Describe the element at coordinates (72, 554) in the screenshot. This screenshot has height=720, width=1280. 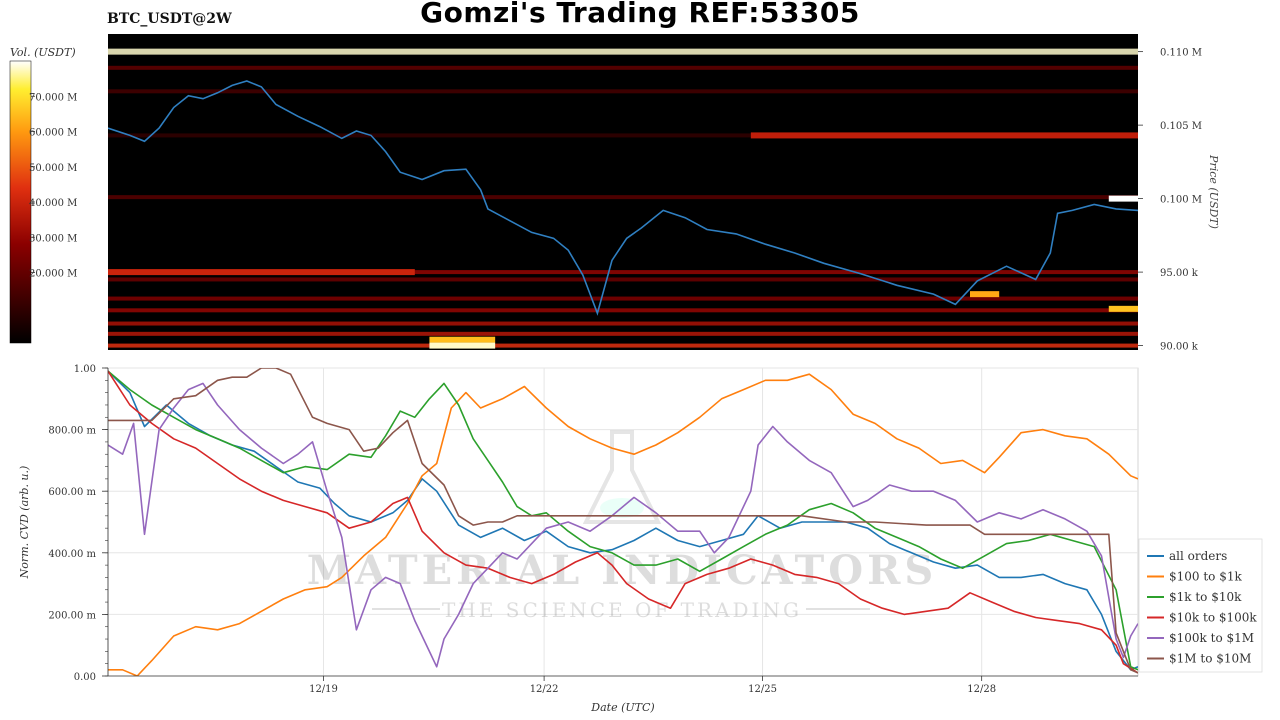
I see `cvd-tick-label: 400.00 m` at that location.